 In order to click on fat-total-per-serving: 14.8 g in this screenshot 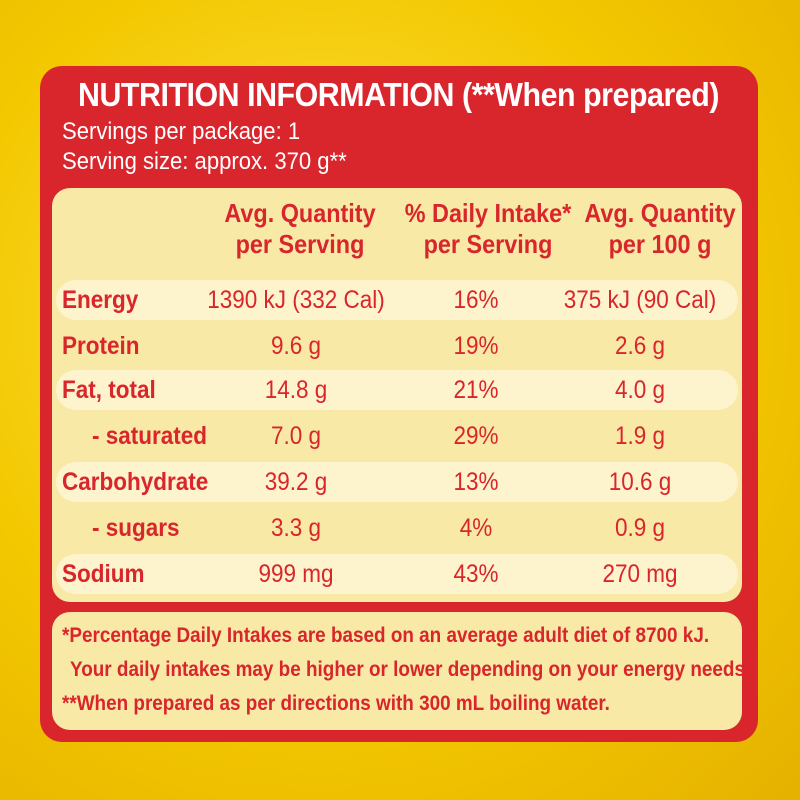, I will do `click(296, 390)`.